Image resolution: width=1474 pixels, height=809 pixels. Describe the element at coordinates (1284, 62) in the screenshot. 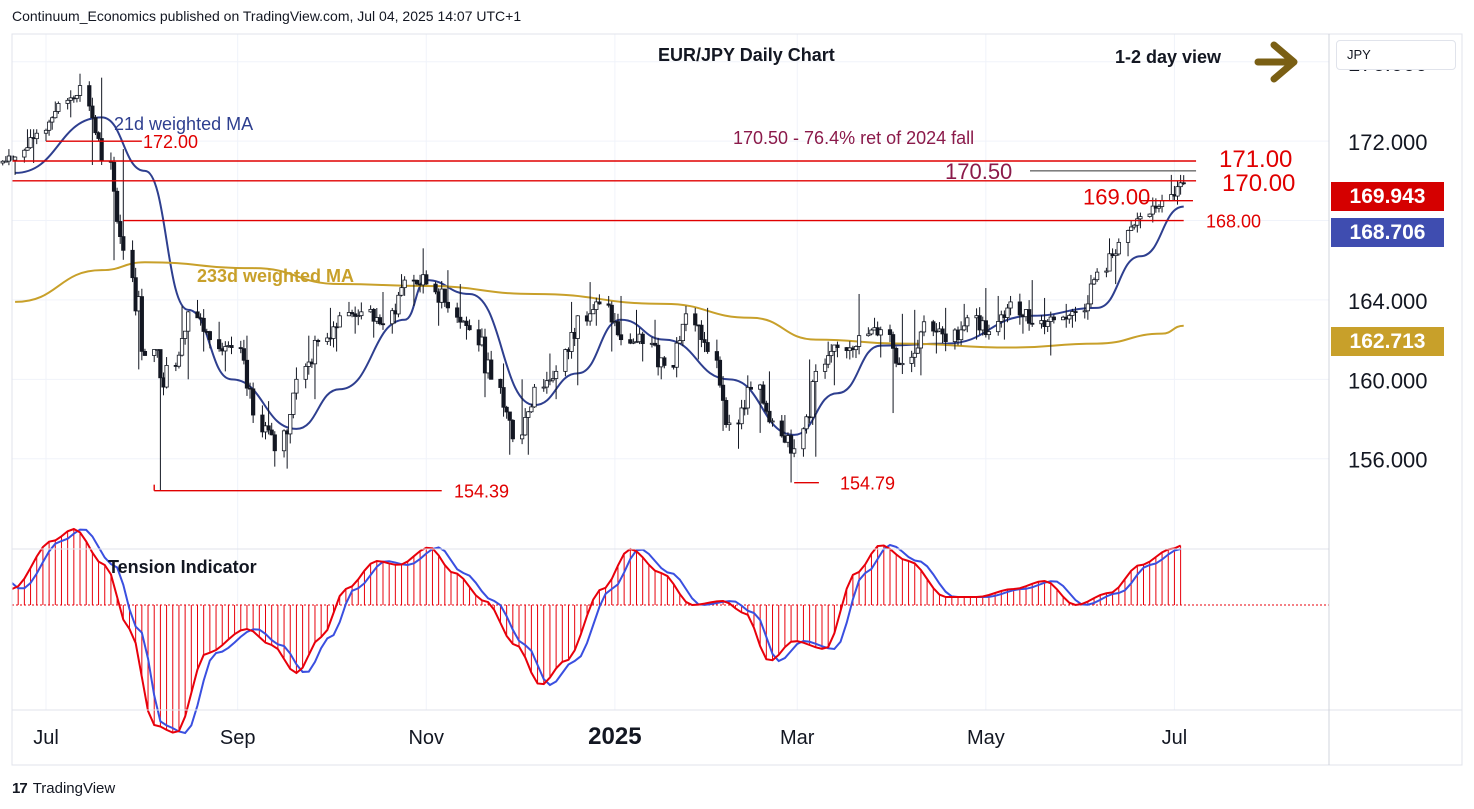

I see `arrow-head` at that location.